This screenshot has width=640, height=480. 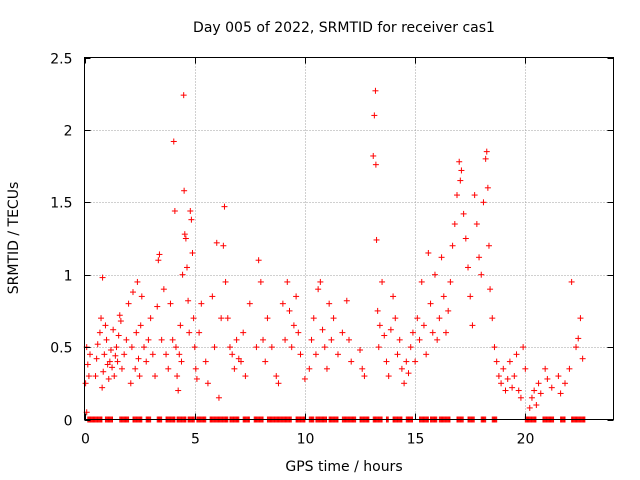 What do you see at coordinates (14, 238) in the screenshot?
I see `y-axis-label: SRMTID / TECUs` at bounding box center [14, 238].